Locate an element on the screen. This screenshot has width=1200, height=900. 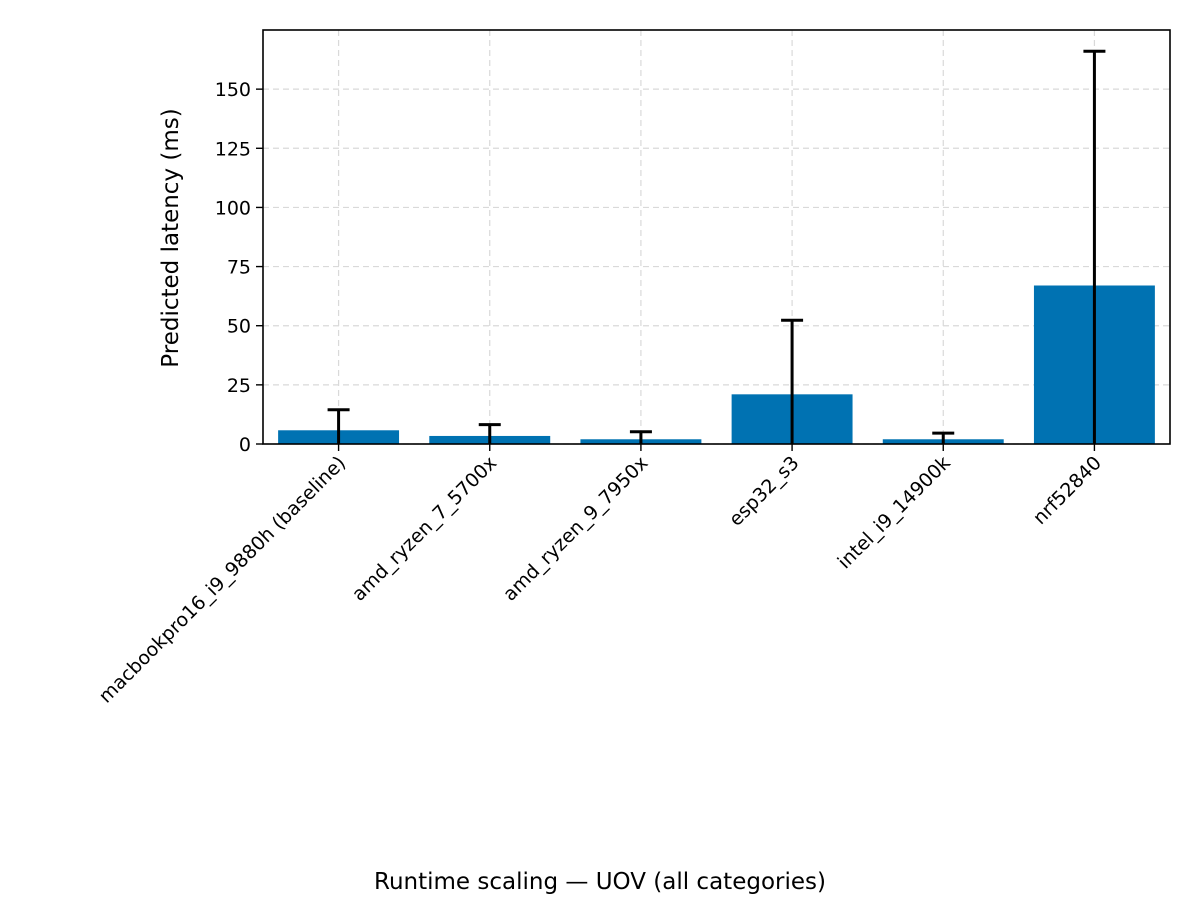
x-tick-label: intel_i9_14900k is located at coordinates (893, 512).